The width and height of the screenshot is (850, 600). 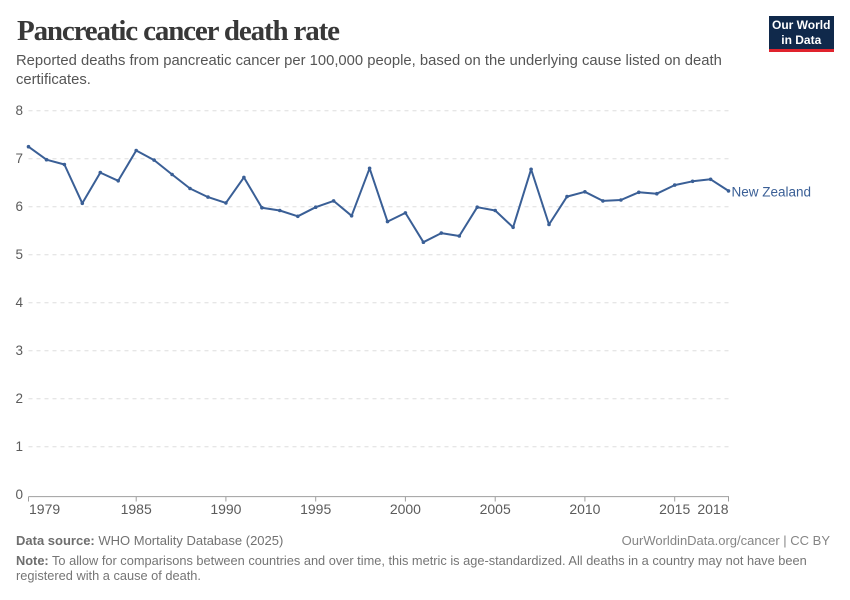 What do you see at coordinates (19, 206) in the screenshot?
I see `svg-text: 6` at bounding box center [19, 206].